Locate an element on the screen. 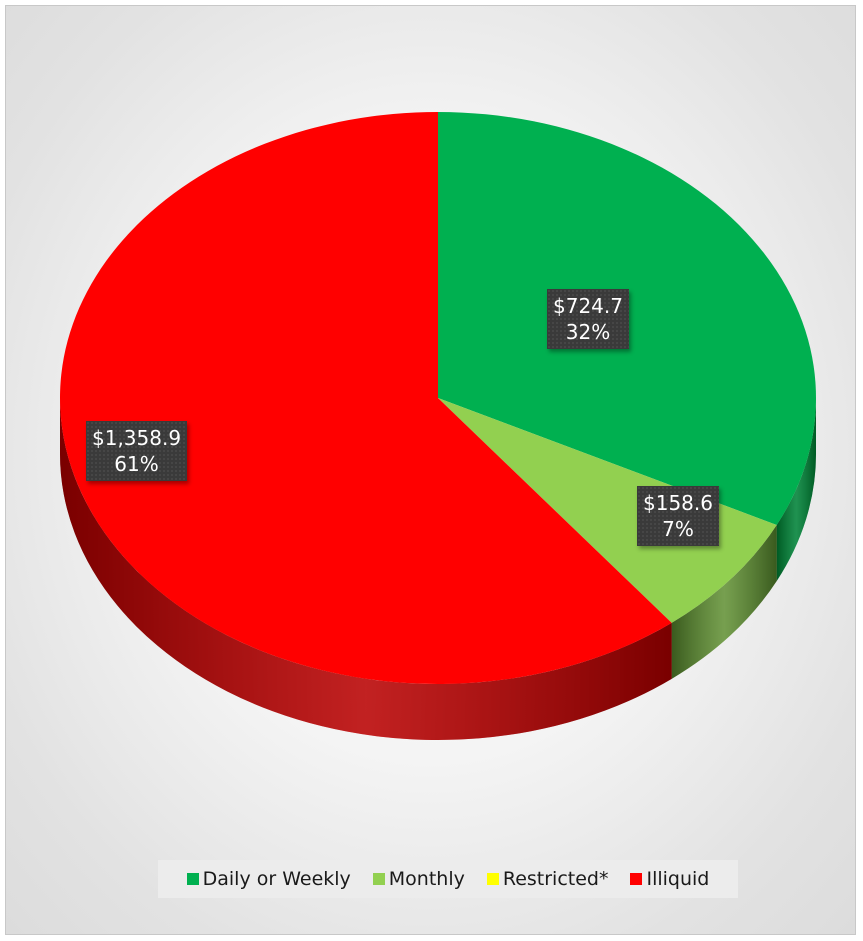 Image resolution: width=863 pixels, height=941 pixels. legend-item-illiquid: Illiquid is located at coordinates (669, 879).